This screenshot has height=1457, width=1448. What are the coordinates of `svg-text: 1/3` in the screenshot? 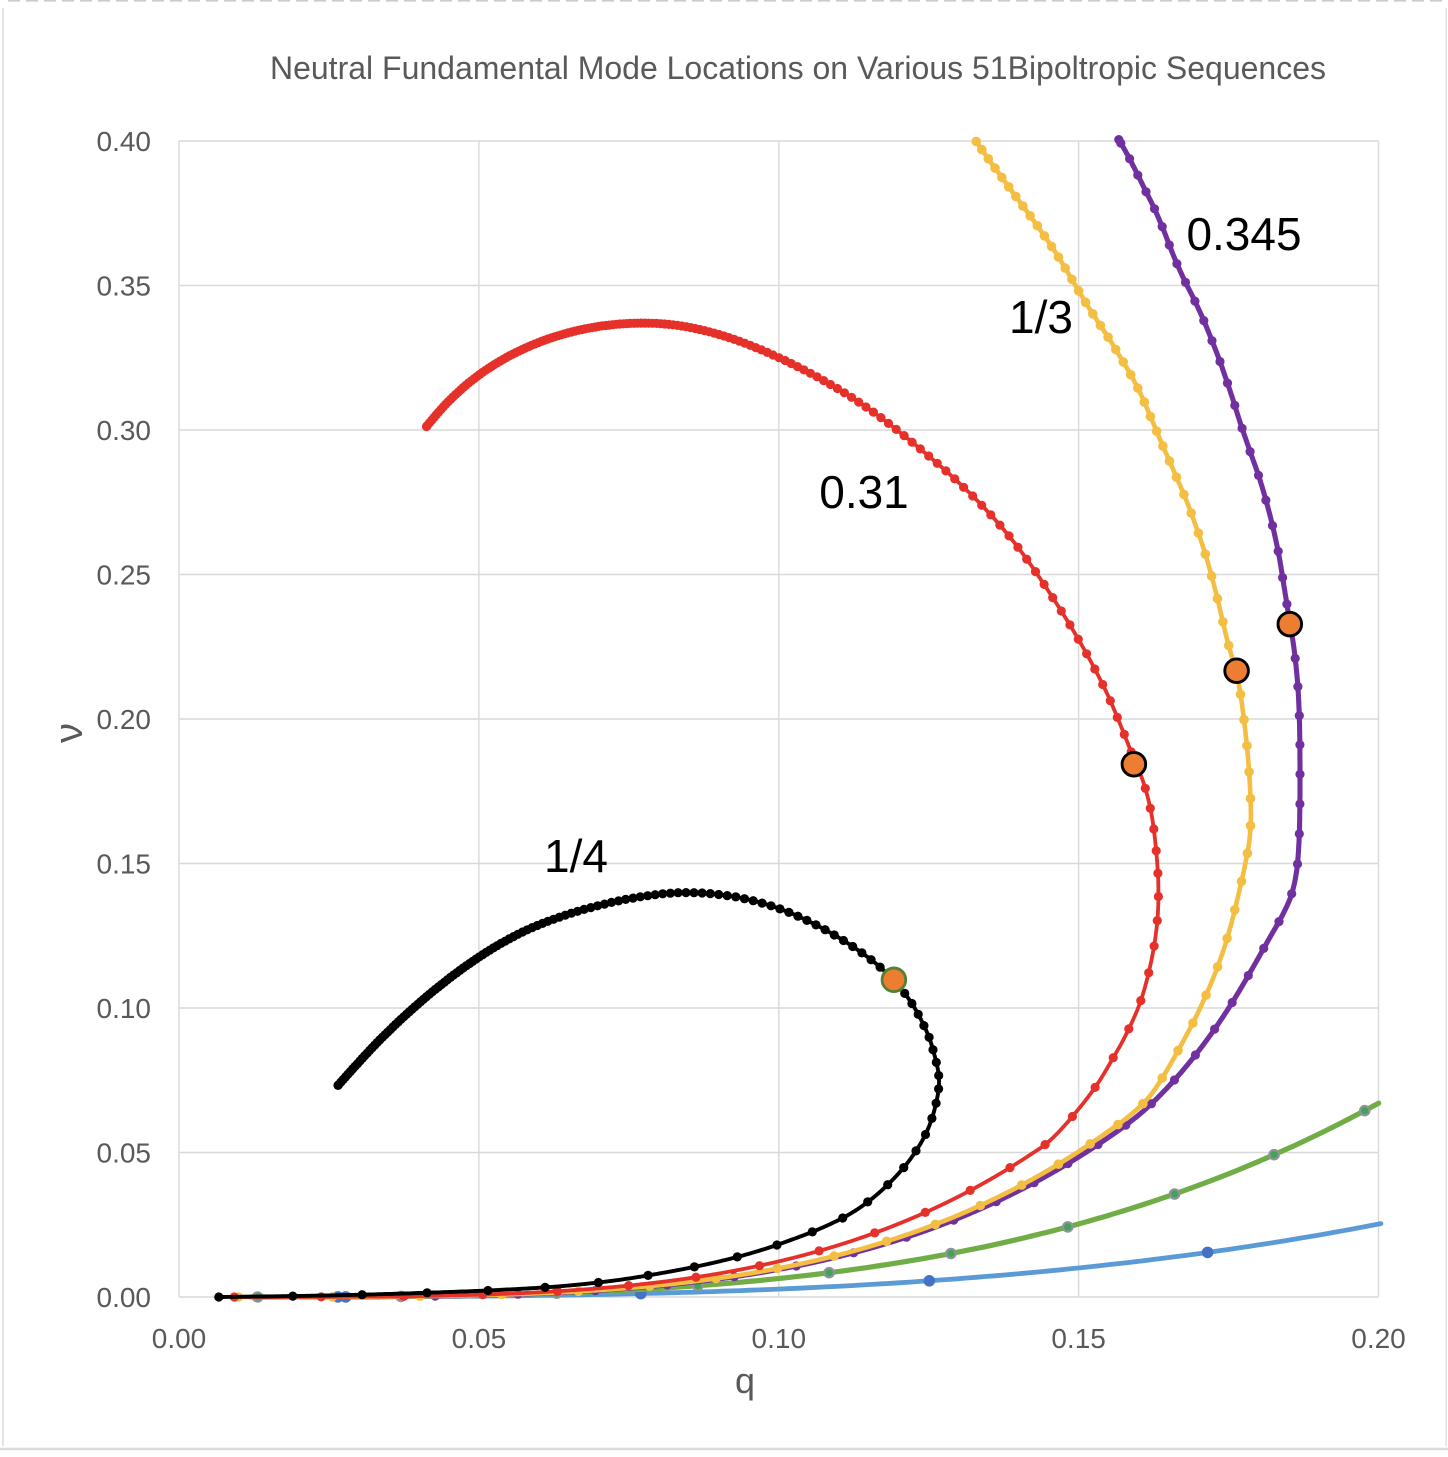 It's located at (1041, 317).